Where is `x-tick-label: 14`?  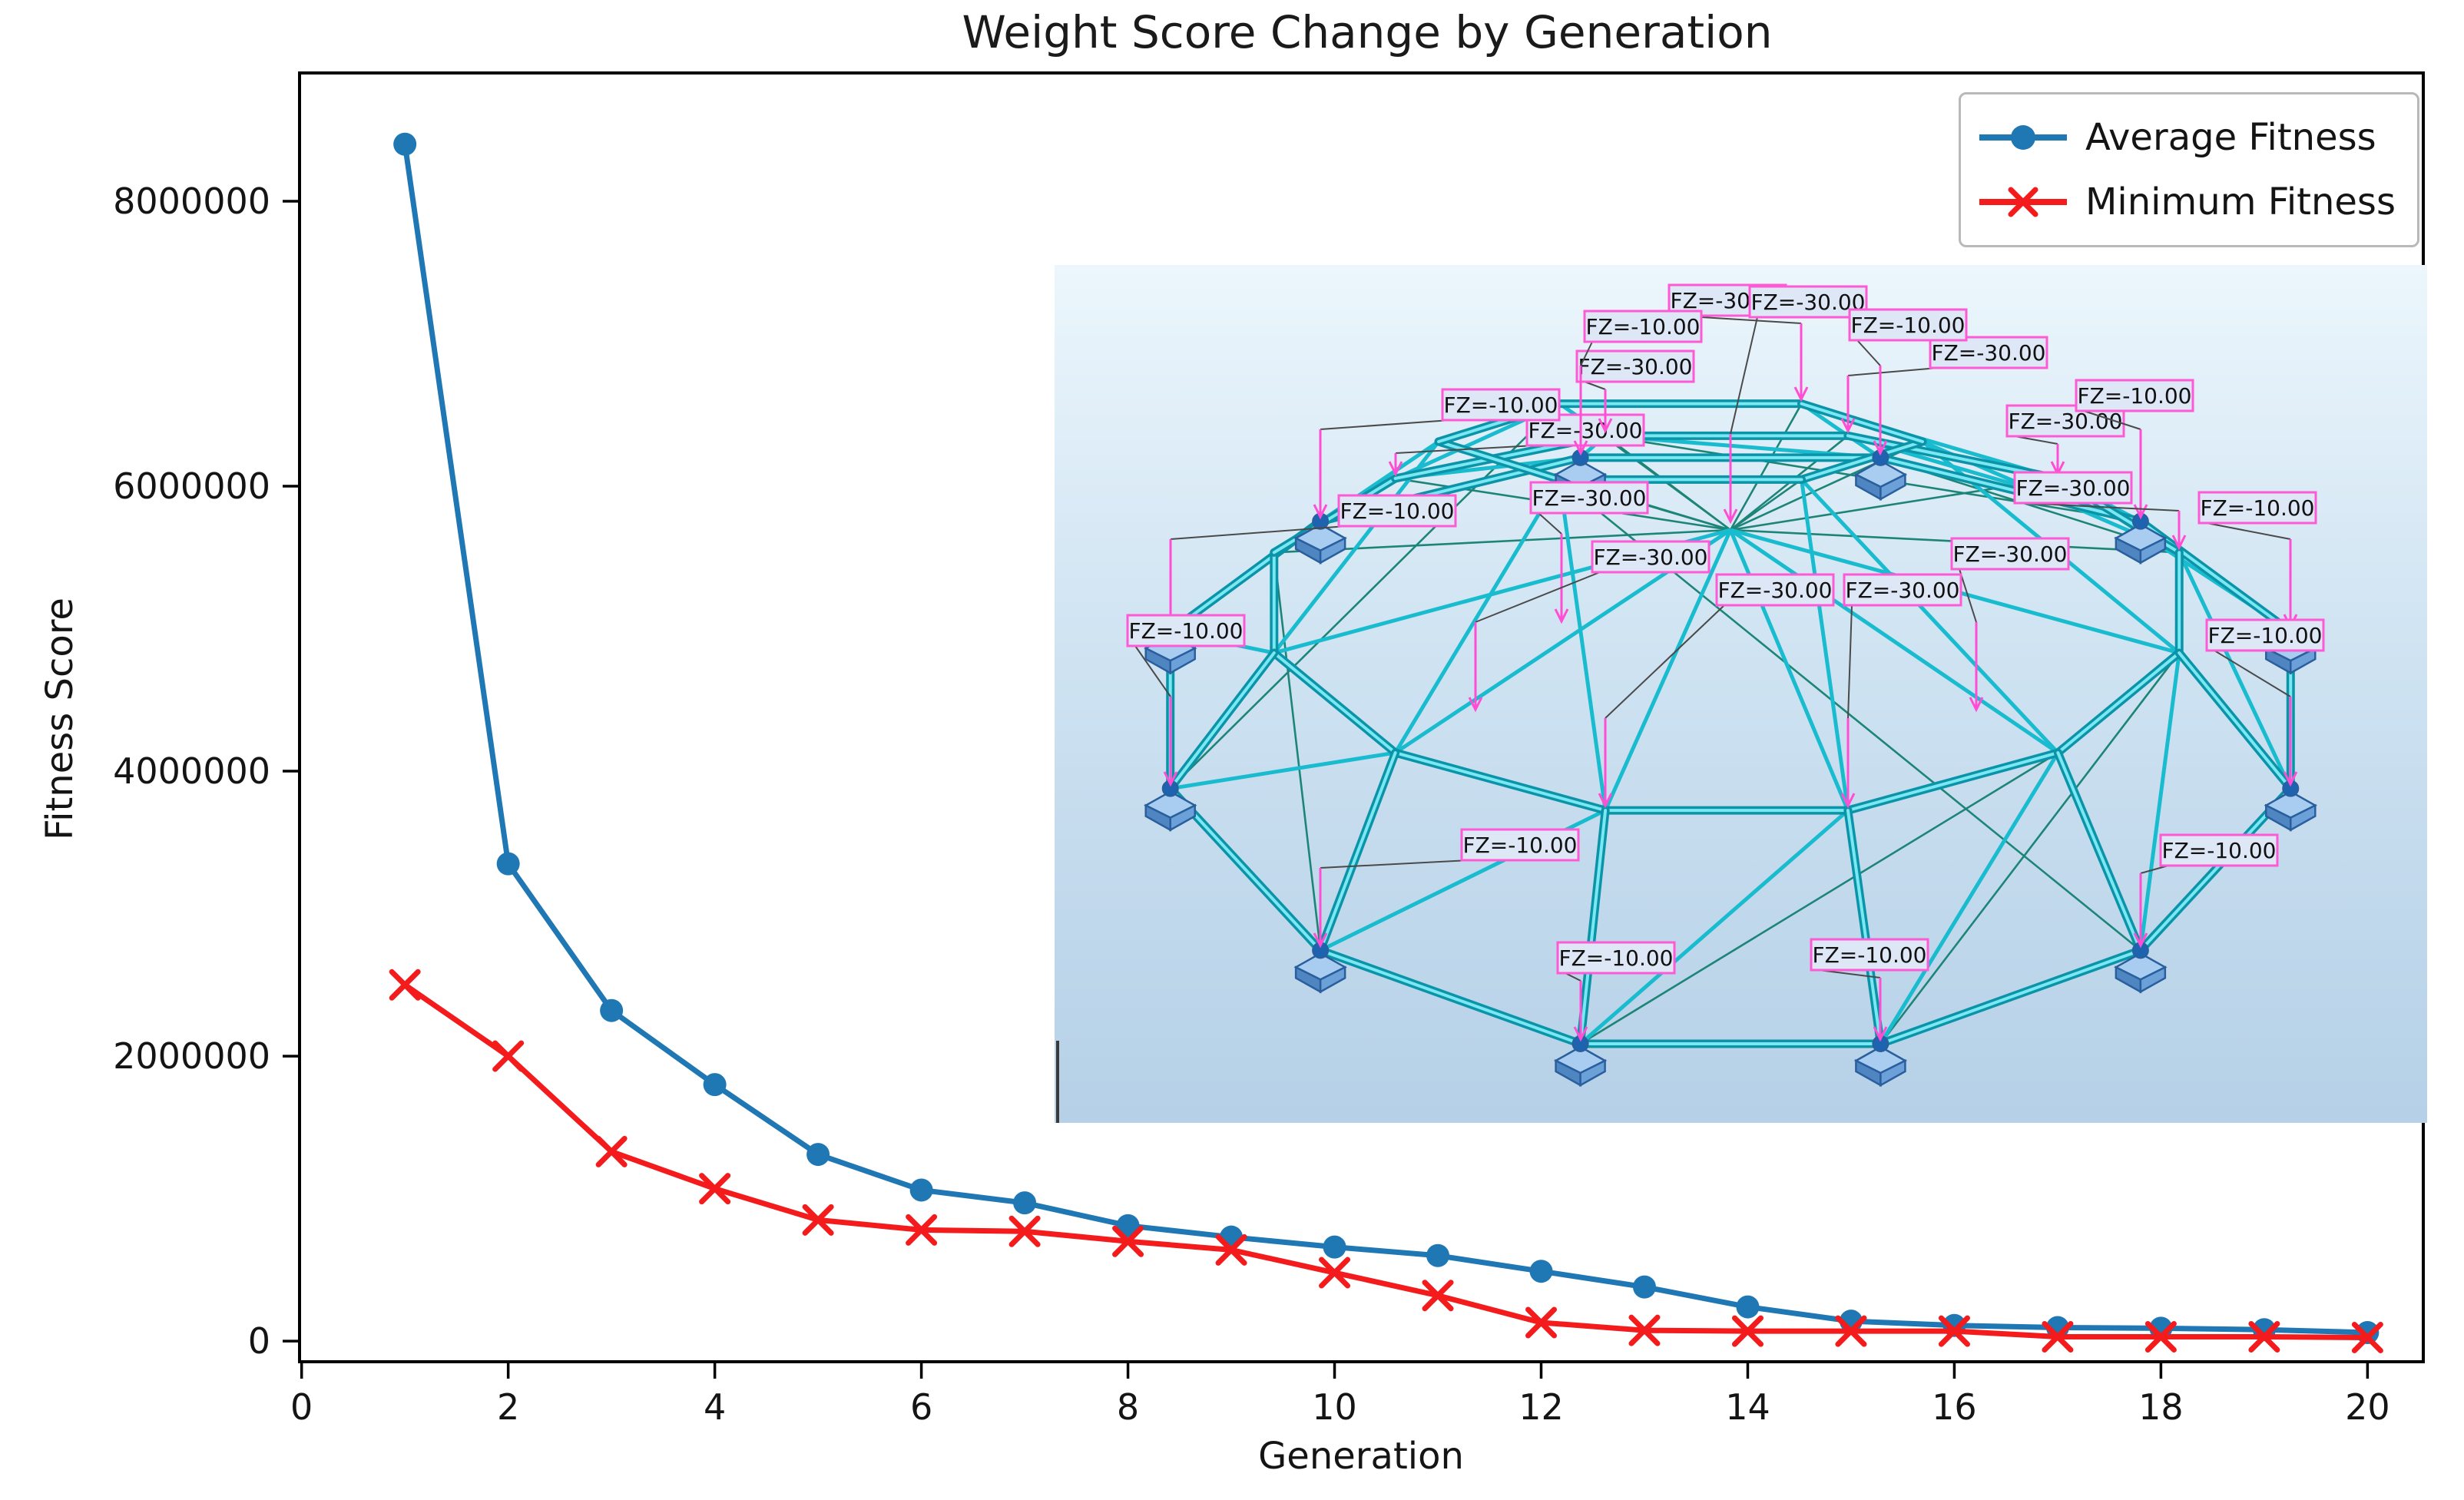
x-tick-label: 14 is located at coordinates (1747, 1407).